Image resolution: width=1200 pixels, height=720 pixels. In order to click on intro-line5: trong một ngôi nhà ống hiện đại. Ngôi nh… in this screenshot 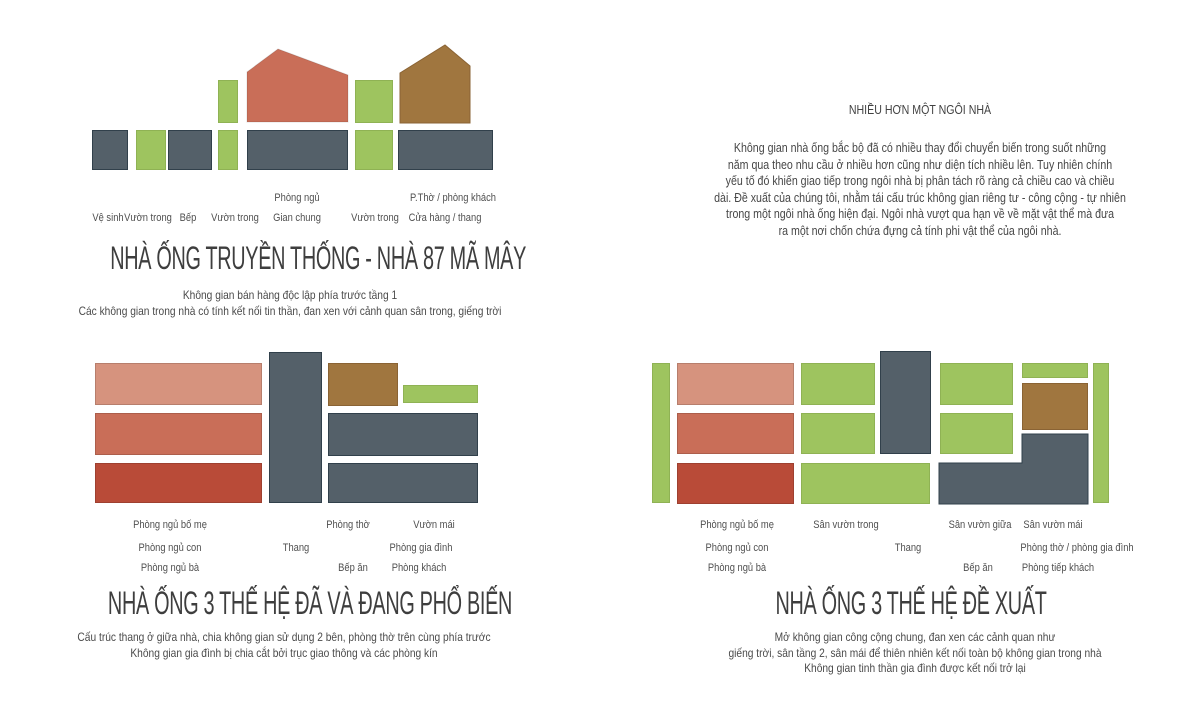, I will do `click(920, 214)`.